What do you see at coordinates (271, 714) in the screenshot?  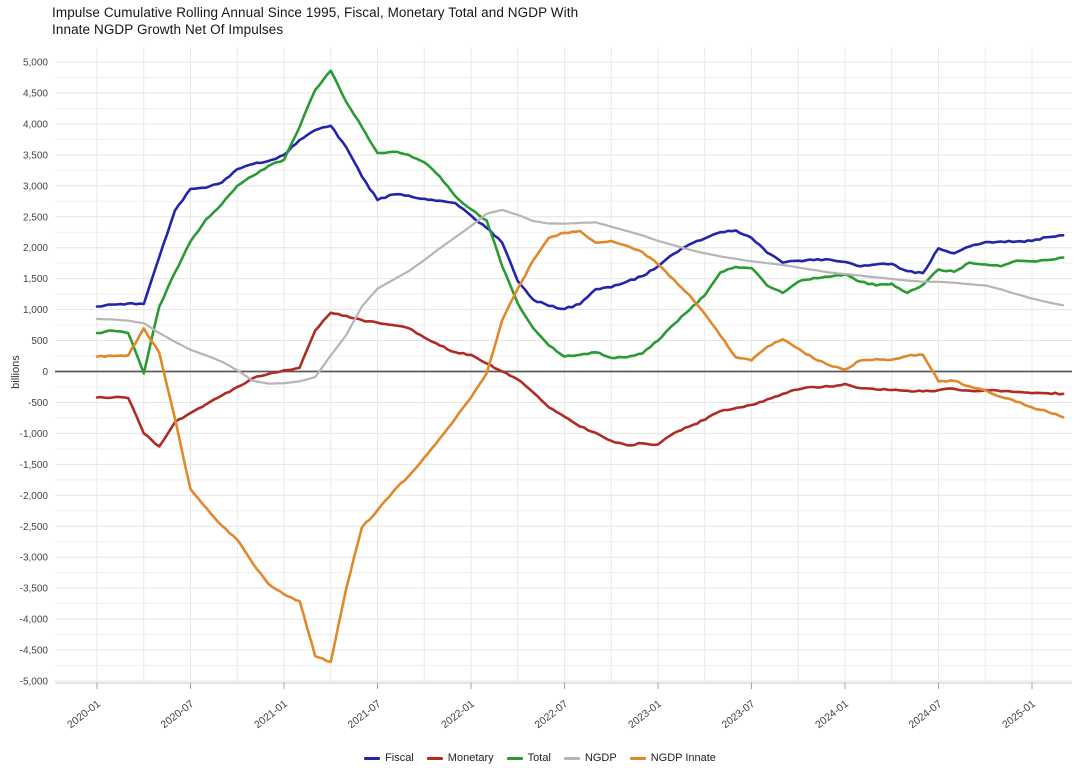 I see `svg-text: 2021-01` at bounding box center [271, 714].